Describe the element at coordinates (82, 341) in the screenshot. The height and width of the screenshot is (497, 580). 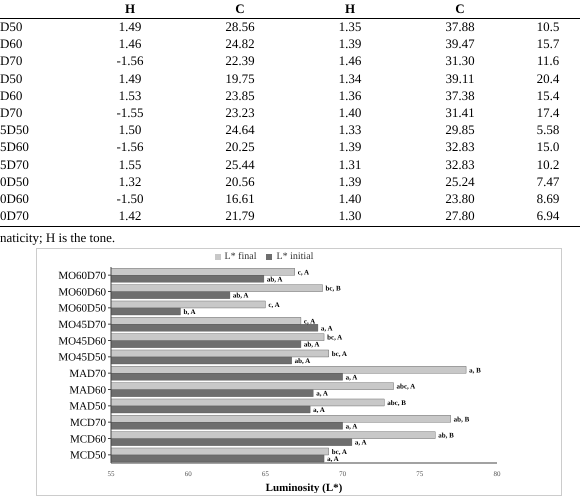
I see `y-tick-label: MO45D60` at that location.